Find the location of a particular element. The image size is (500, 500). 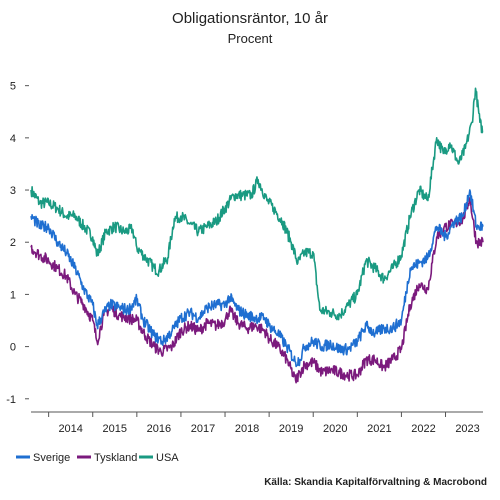

x-tick-label: 2020 is located at coordinates (335, 429).